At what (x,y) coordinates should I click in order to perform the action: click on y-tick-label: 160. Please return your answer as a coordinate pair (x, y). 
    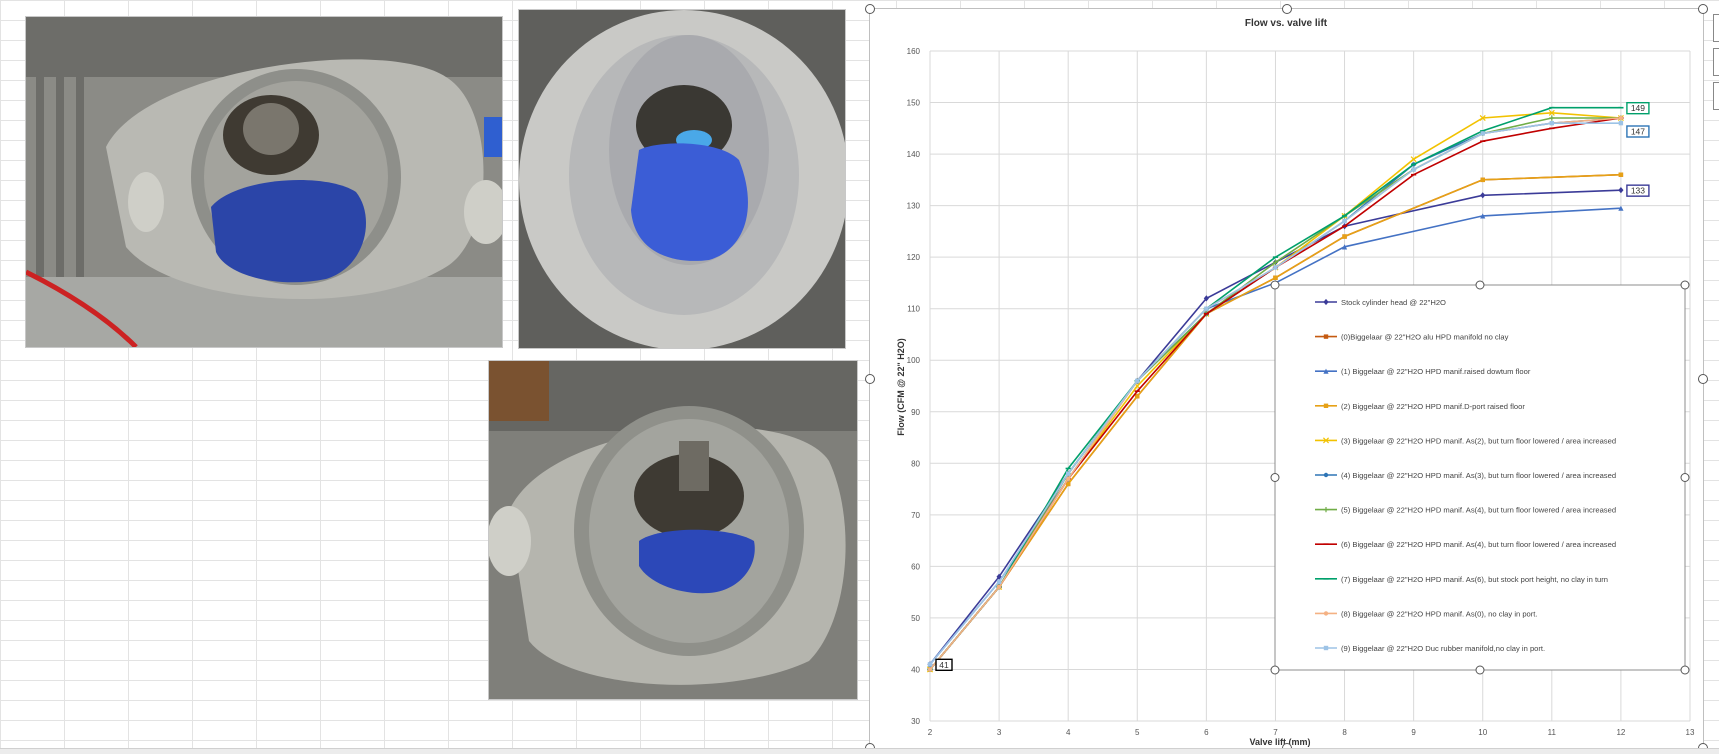
    Looking at the image, I should click on (914, 51).